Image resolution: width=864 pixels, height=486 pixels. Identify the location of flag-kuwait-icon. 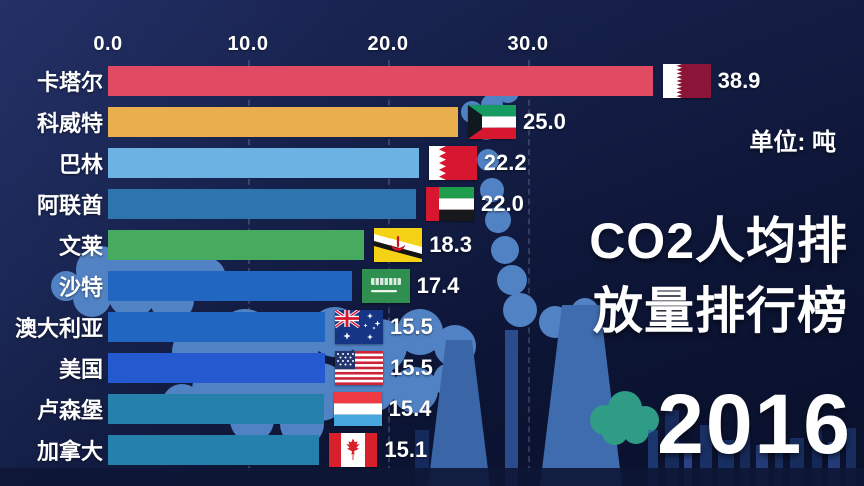
(492, 121).